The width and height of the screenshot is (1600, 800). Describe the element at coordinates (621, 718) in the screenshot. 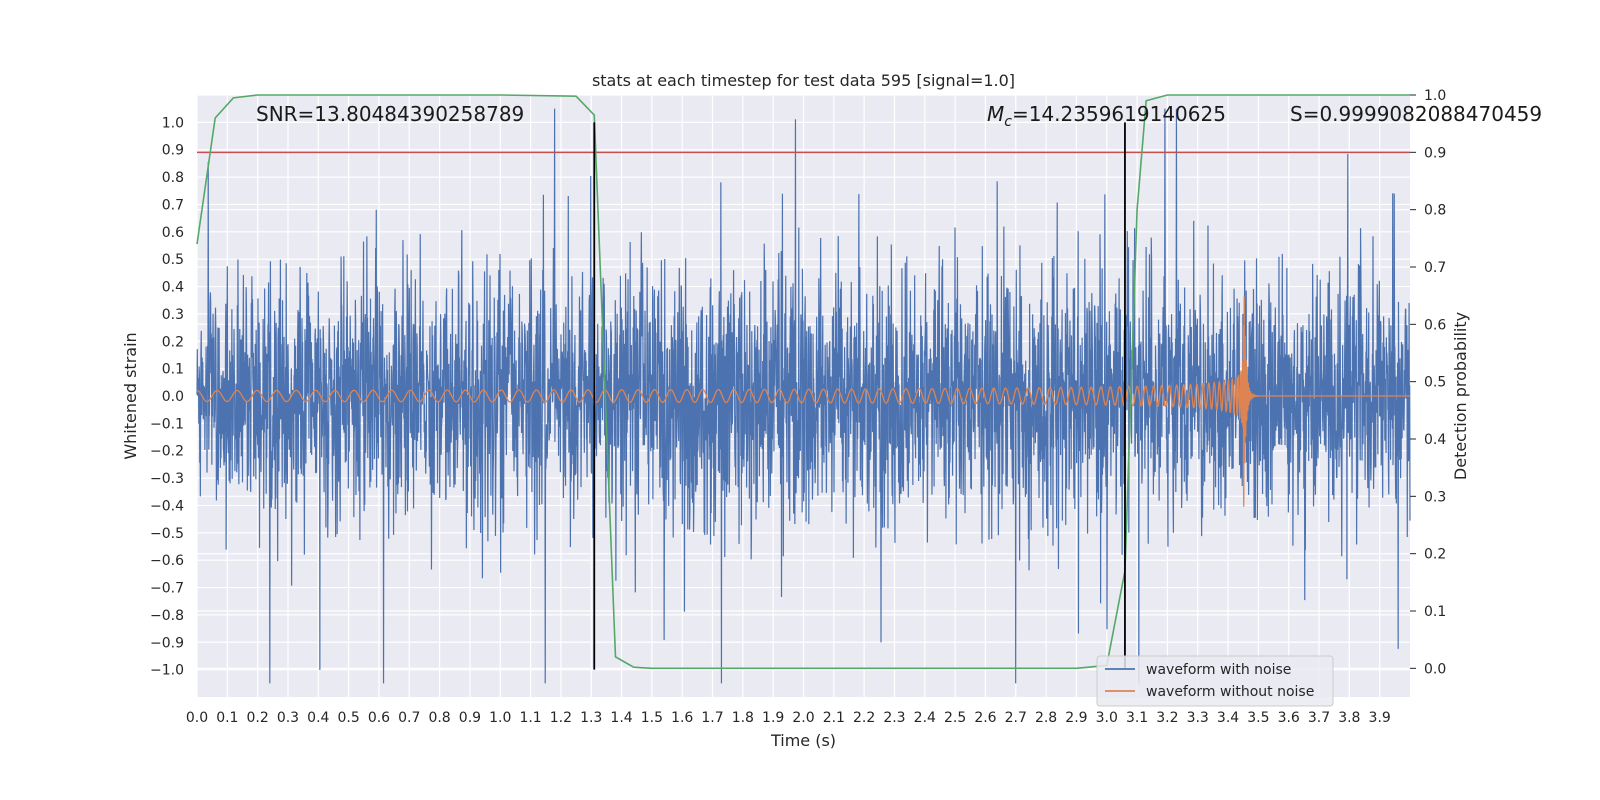

I see `x-tick-label: 1.4` at that location.